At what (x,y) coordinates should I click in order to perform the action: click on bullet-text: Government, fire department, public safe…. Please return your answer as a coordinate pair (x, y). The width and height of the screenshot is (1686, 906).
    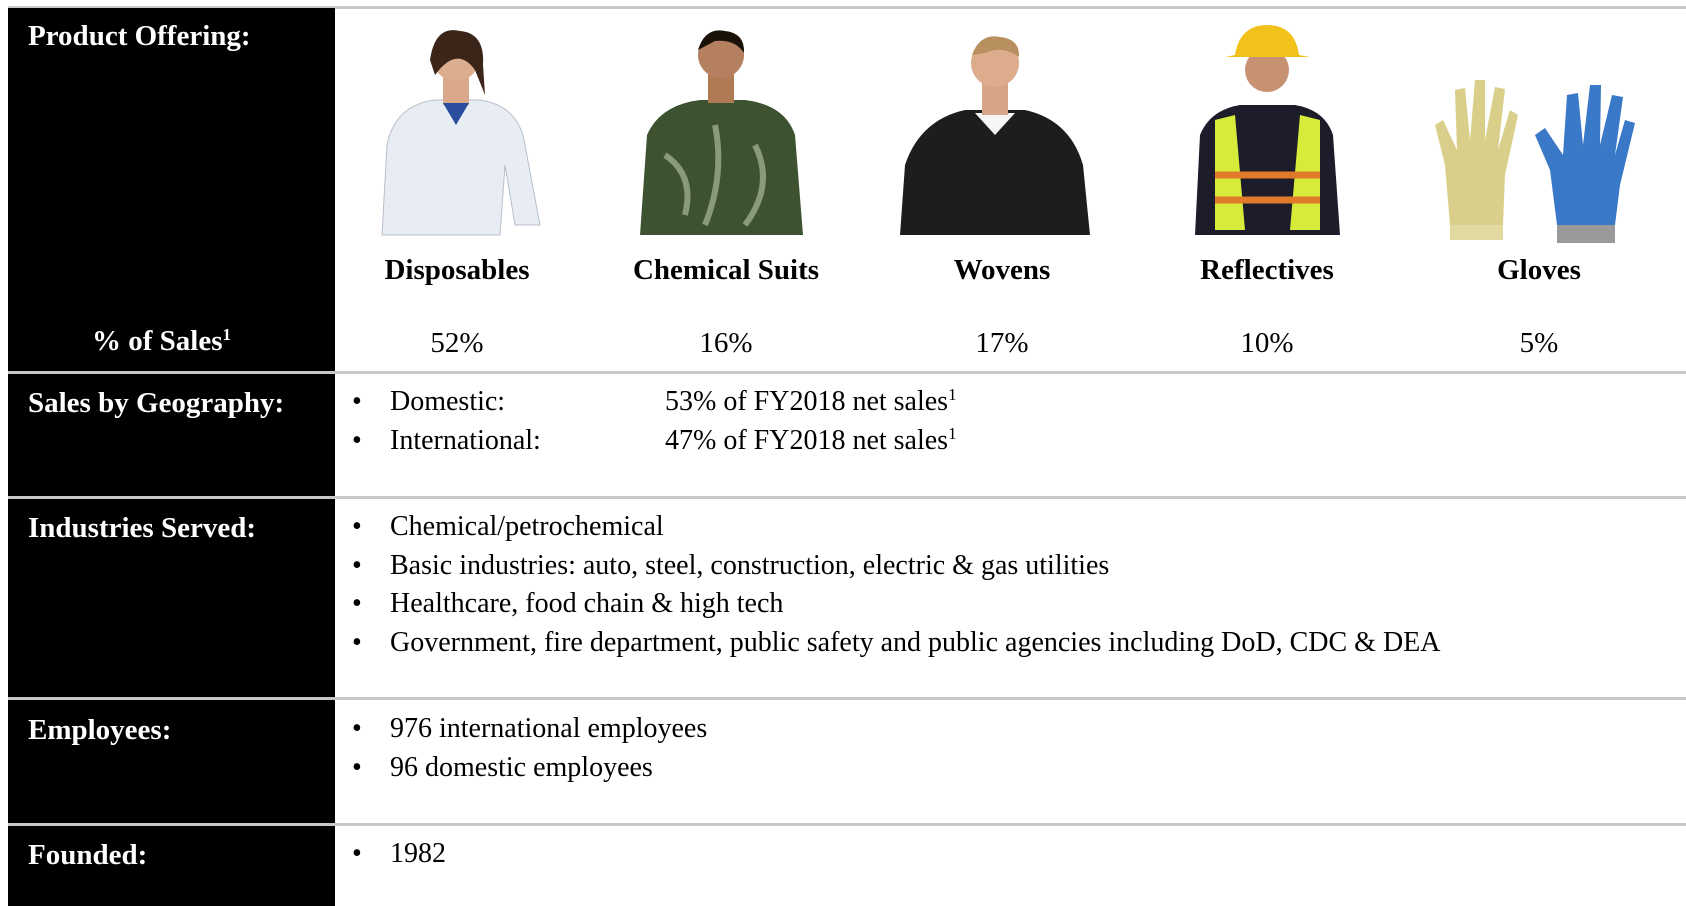
    Looking at the image, I should click on (915, 643).